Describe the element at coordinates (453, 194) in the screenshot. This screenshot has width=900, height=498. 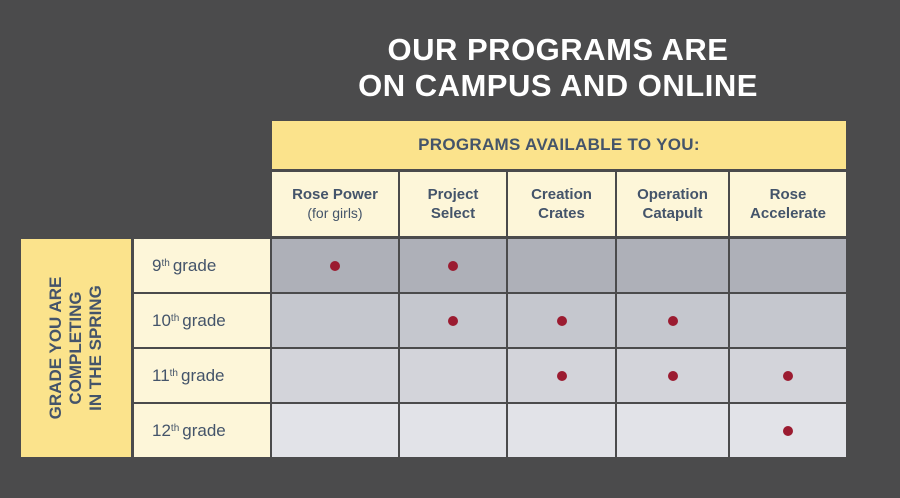
I see `program-name: Project` at that location.